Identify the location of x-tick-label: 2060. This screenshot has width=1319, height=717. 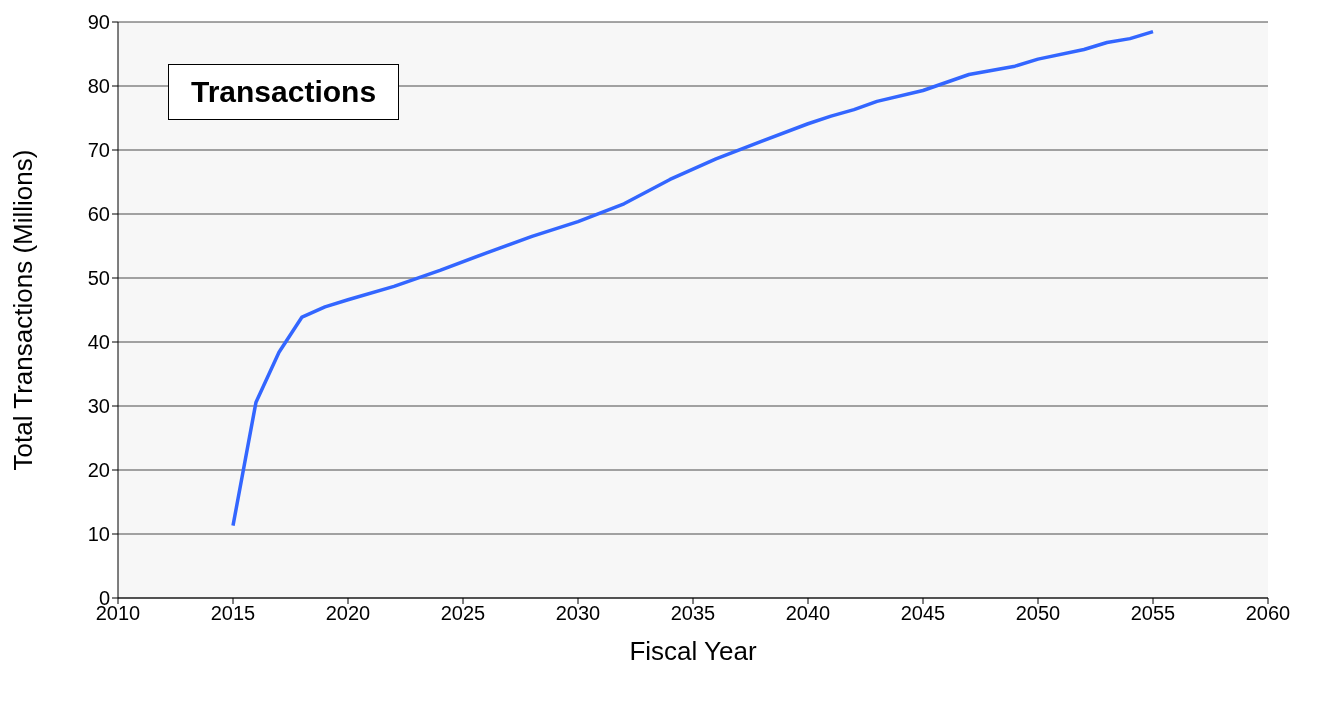
(1268, 613).